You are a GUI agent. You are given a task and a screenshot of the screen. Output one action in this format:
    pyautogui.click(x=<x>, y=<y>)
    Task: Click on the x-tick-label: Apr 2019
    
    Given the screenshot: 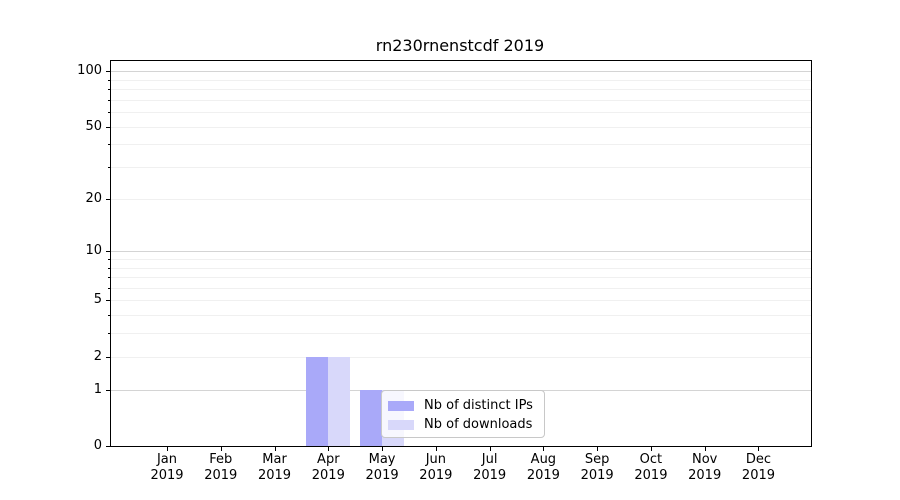 What is the action you would take?
    pyautogui.click(x=328, y=467)
    